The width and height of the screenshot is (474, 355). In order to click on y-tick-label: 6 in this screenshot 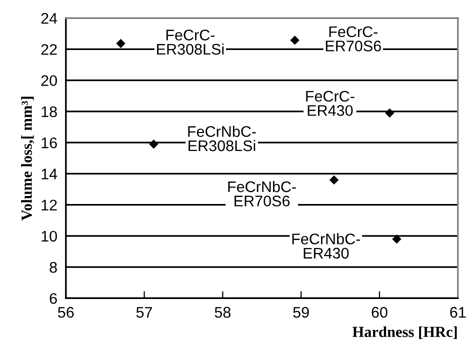, I will do `click(53, 298)`.